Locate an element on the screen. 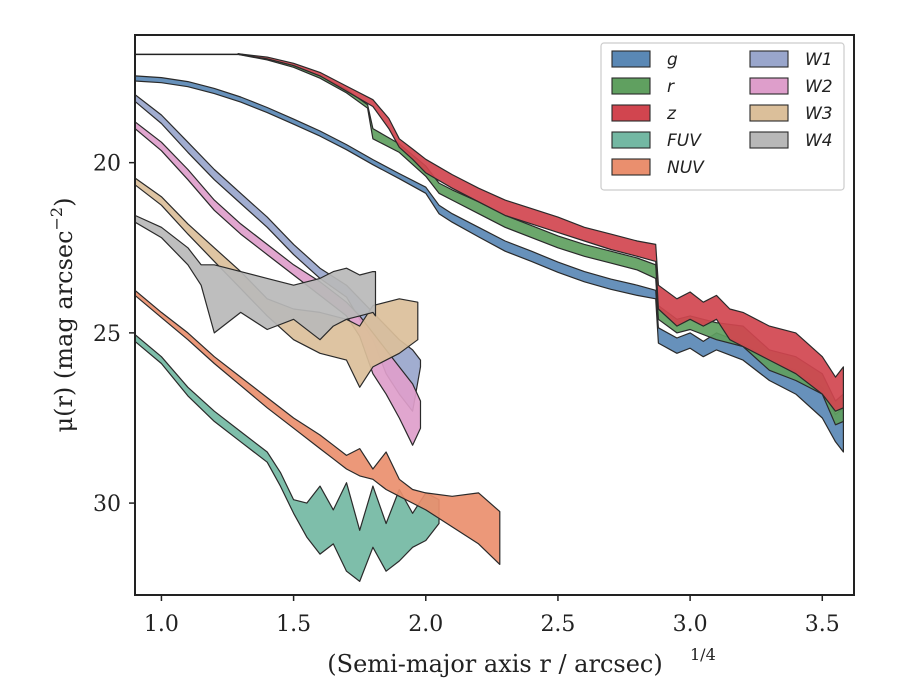 Image resolution: width=900 pixels, height=700 pixels. legend-label-w4: W4 is located at coordinates (819, 141).